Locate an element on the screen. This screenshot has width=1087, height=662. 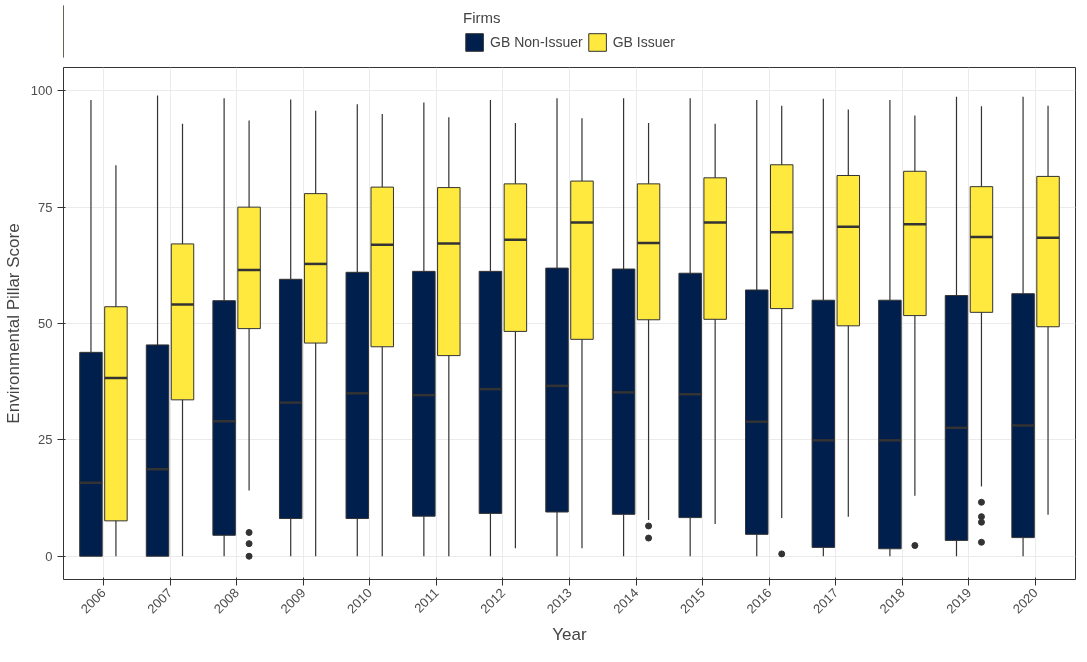
legend-label: GB Non-Issuer is located at coordinates (536, 42).